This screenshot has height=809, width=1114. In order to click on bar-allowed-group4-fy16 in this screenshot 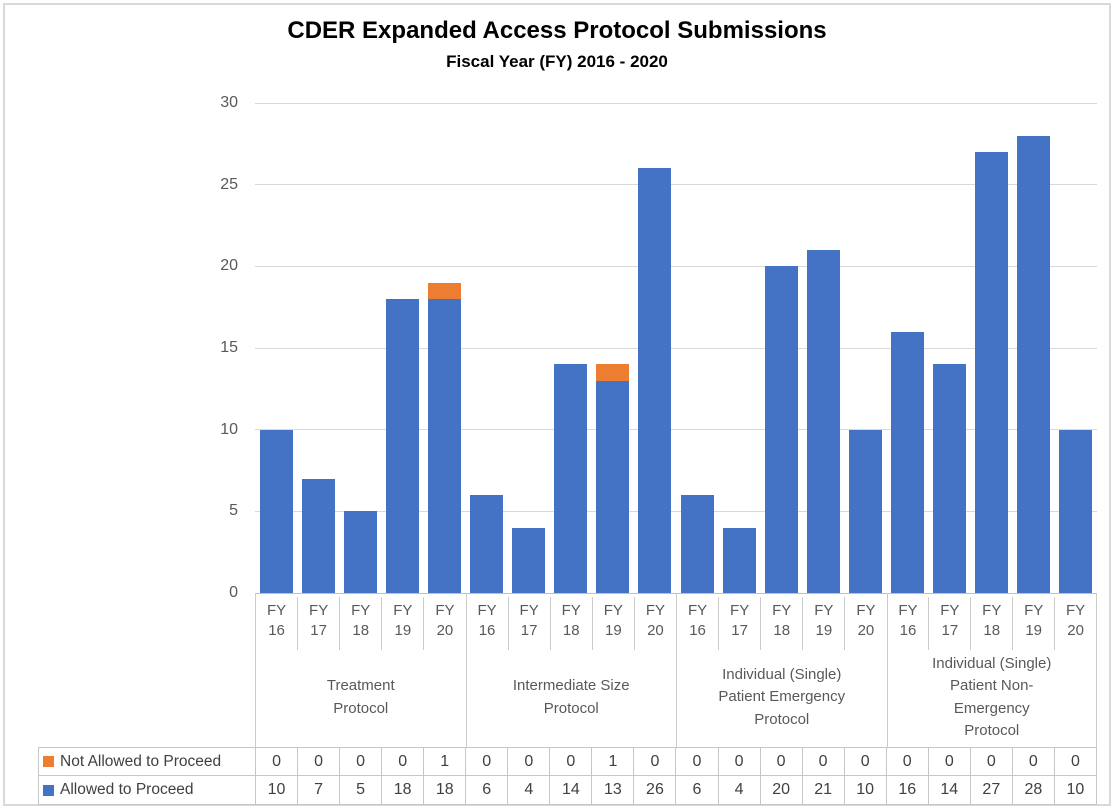, I will do `click(908, 462)`.